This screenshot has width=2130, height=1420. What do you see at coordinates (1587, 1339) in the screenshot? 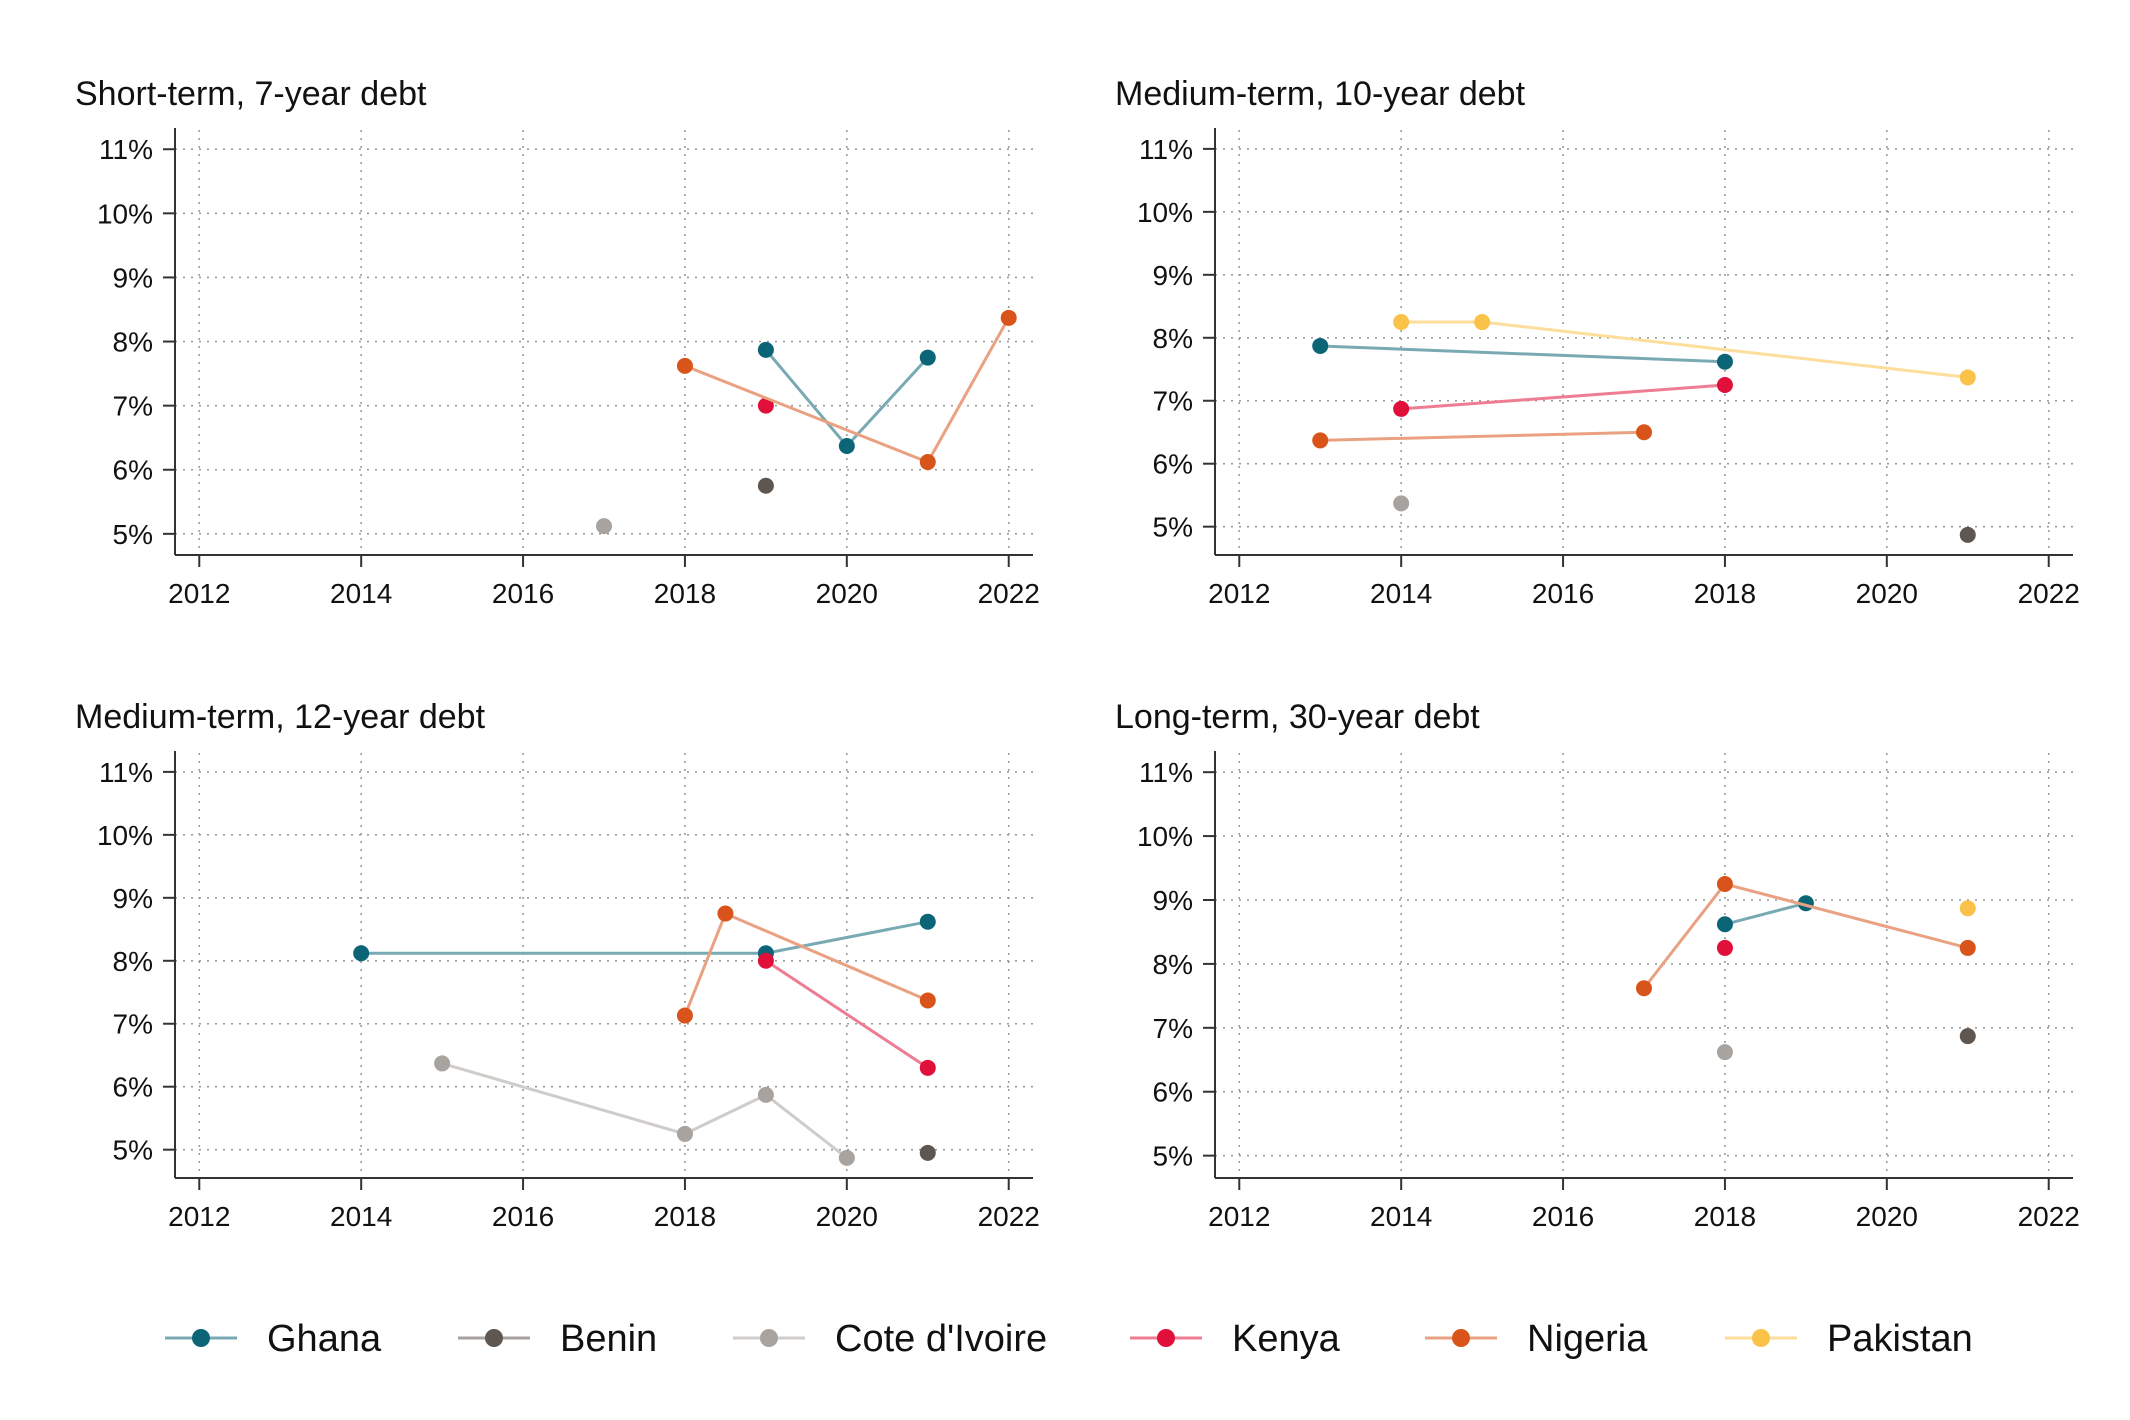
I see `legend-label: Nigeria` at bounding box center [1587, 1339].